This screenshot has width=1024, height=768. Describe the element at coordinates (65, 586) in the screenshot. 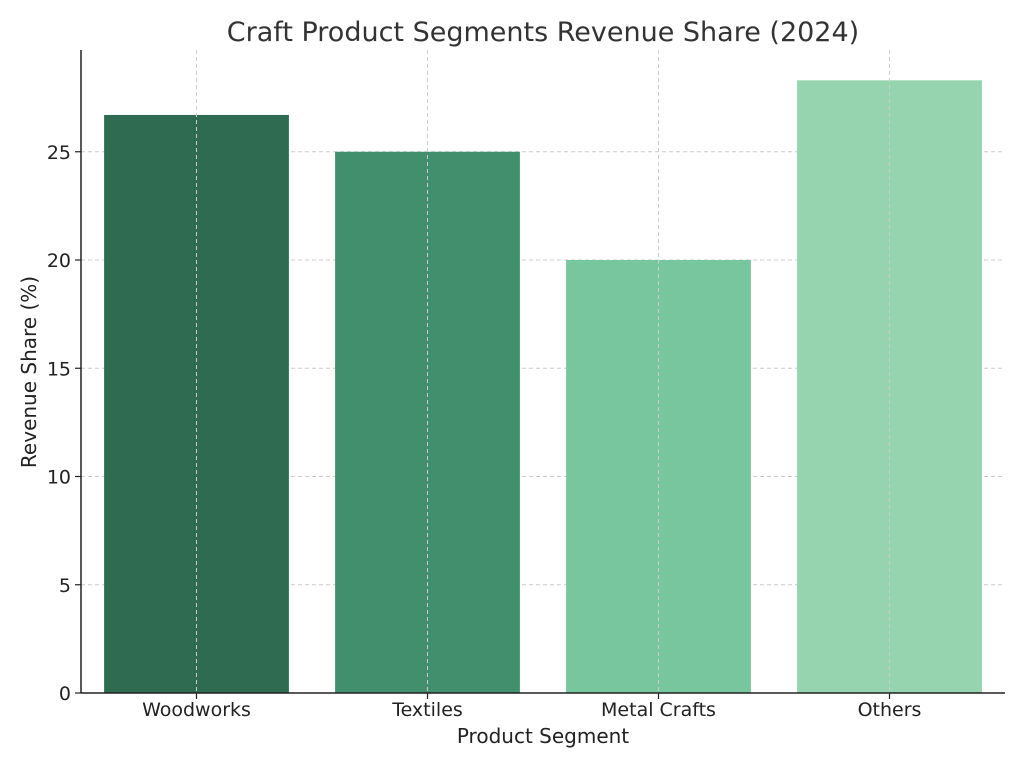

I see `y-tick-label: 5` at that location.